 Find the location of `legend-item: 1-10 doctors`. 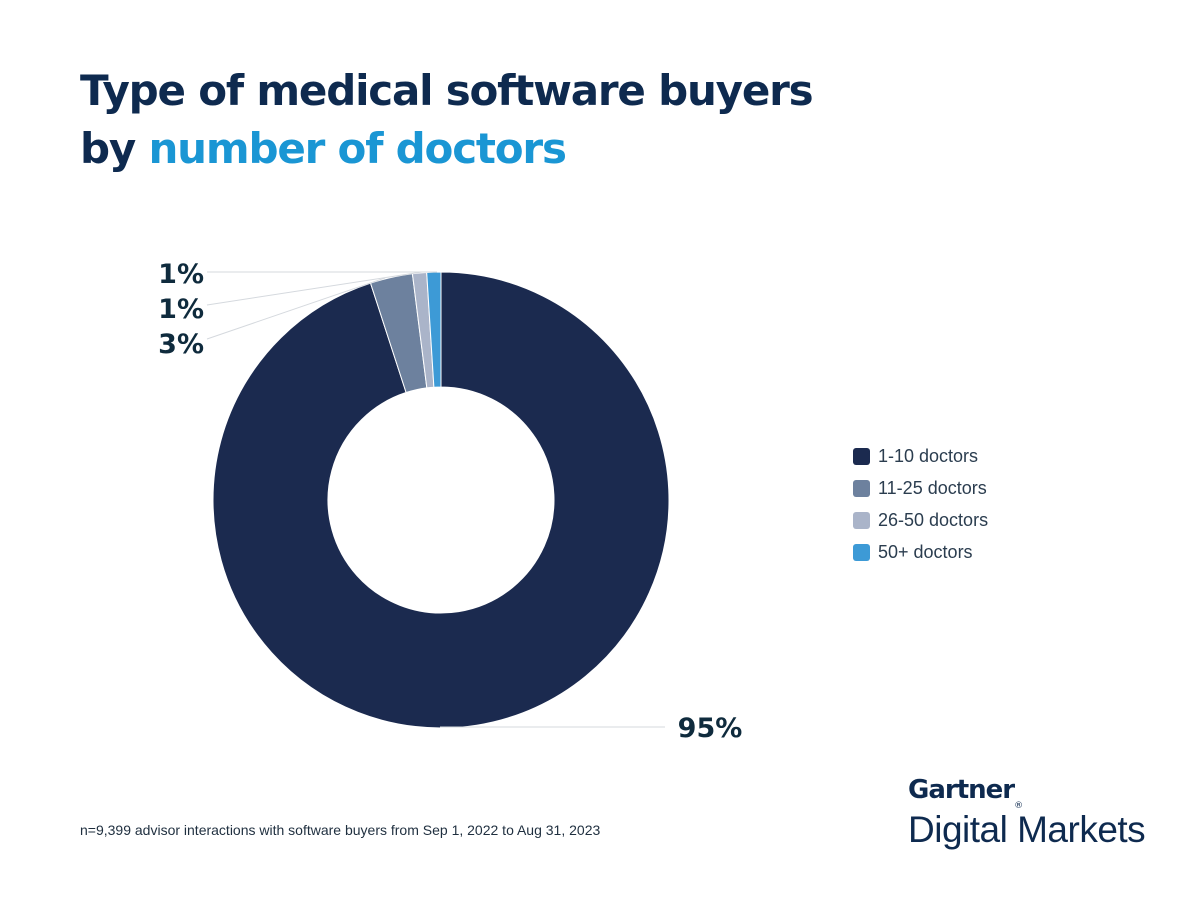

legend-item: 1-10 doctors is located at coordinates (920, 456).